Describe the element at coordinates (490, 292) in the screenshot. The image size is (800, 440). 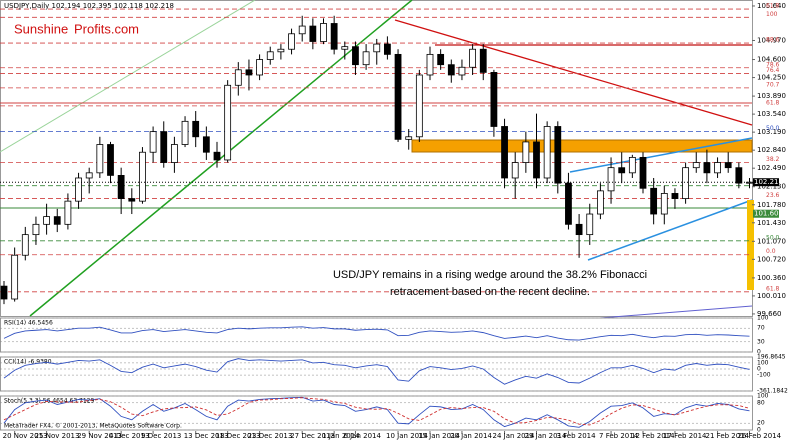
I see `annotation: retracement based on the recent decline.` at that location.